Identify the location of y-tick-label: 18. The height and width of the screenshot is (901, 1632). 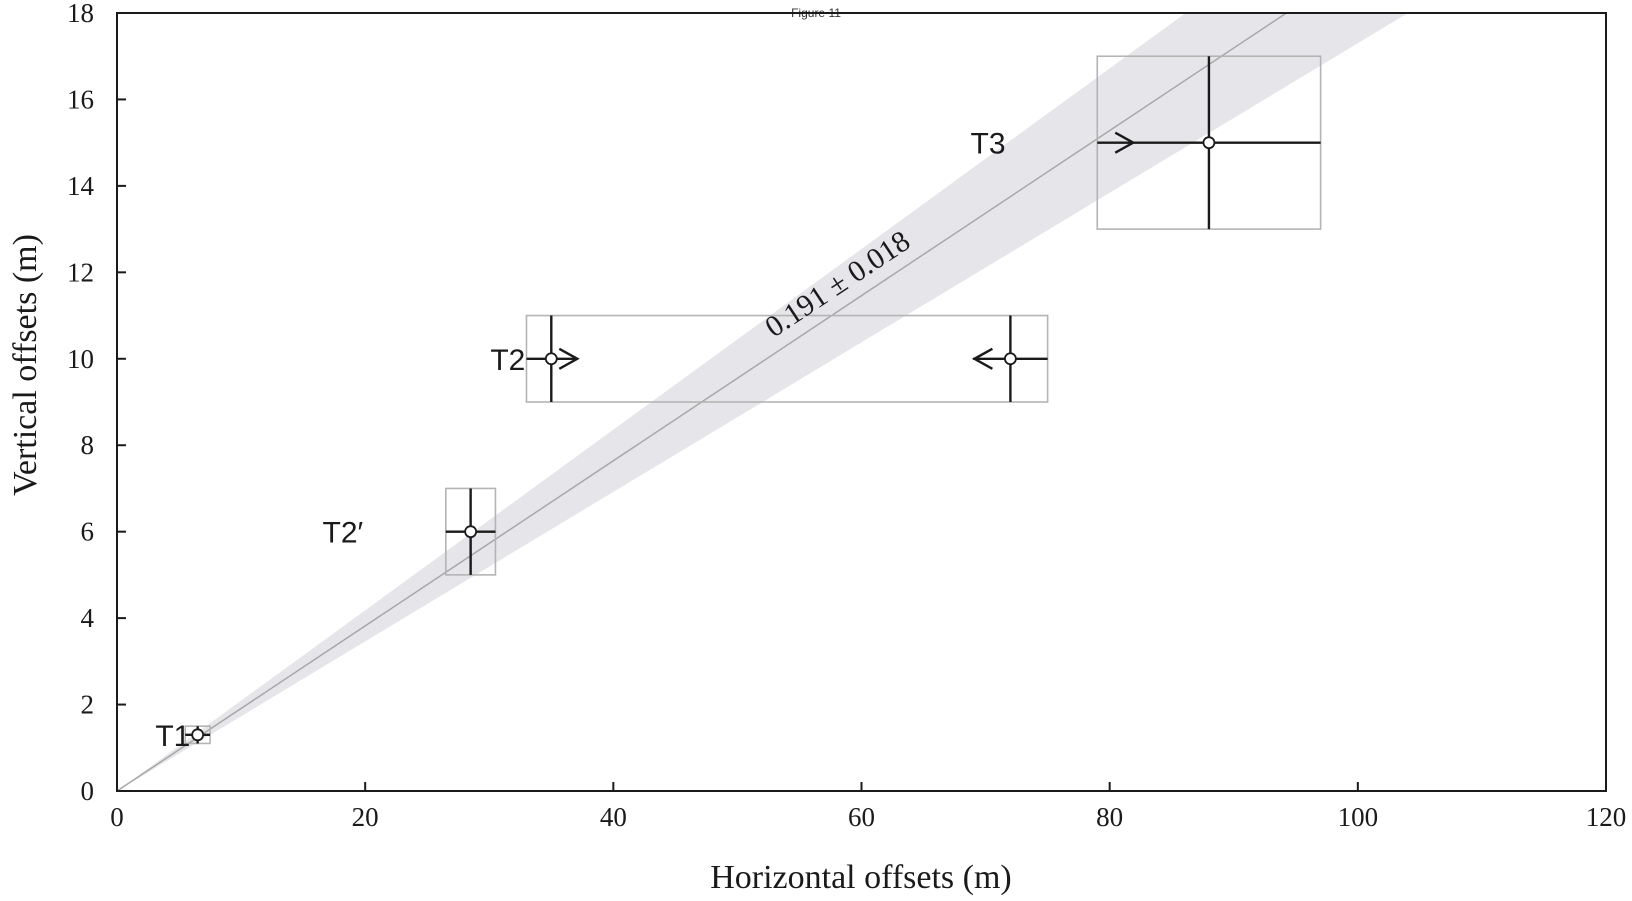
(80, 14).